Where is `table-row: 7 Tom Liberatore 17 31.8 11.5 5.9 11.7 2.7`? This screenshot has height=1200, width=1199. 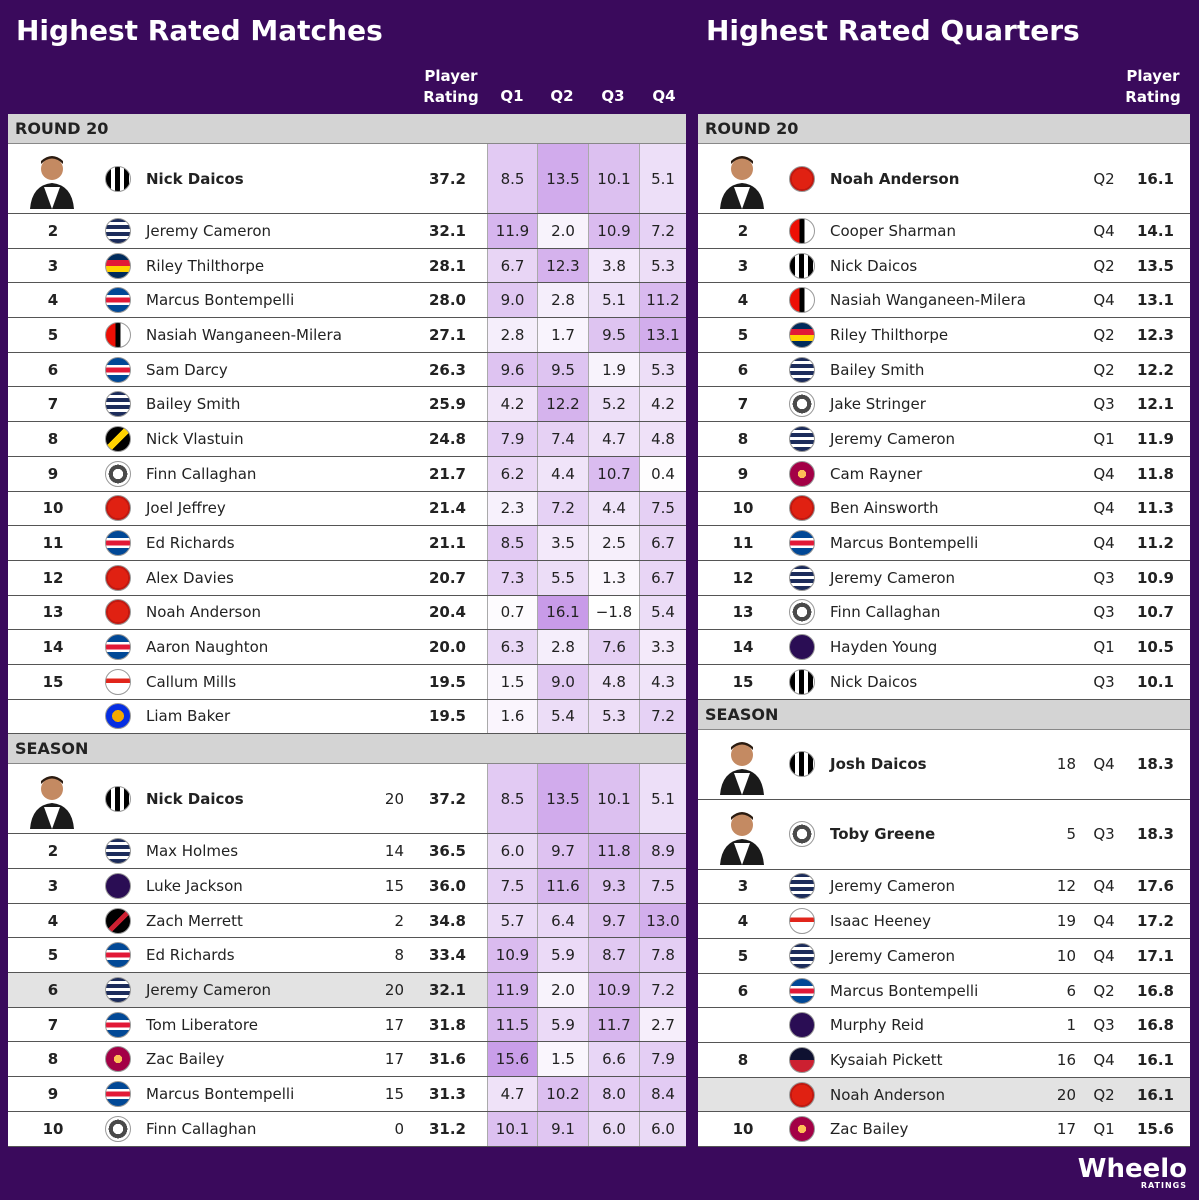 table-row: 7 Tom Liberatore 17 31.8 11.5 5.9 11.7 2.7 is located at coordinates (347, 1025).